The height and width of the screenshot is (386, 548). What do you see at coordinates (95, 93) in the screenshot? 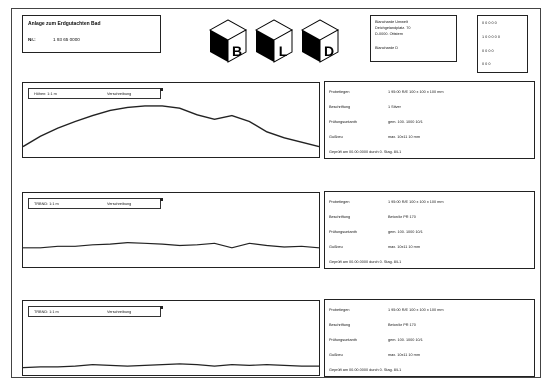
I see `profile-legend: Höhen: 1:1 m Verschreibung` at bounding box center [95, 93].